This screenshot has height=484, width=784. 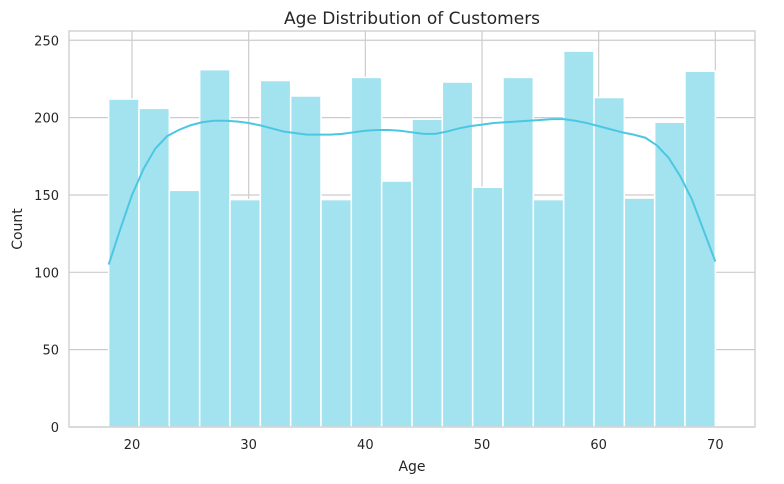 What do you see at coordinates (248, 445) in the screenshot?
I see `x-tick-label: 30` at bounding box center [248, 445].